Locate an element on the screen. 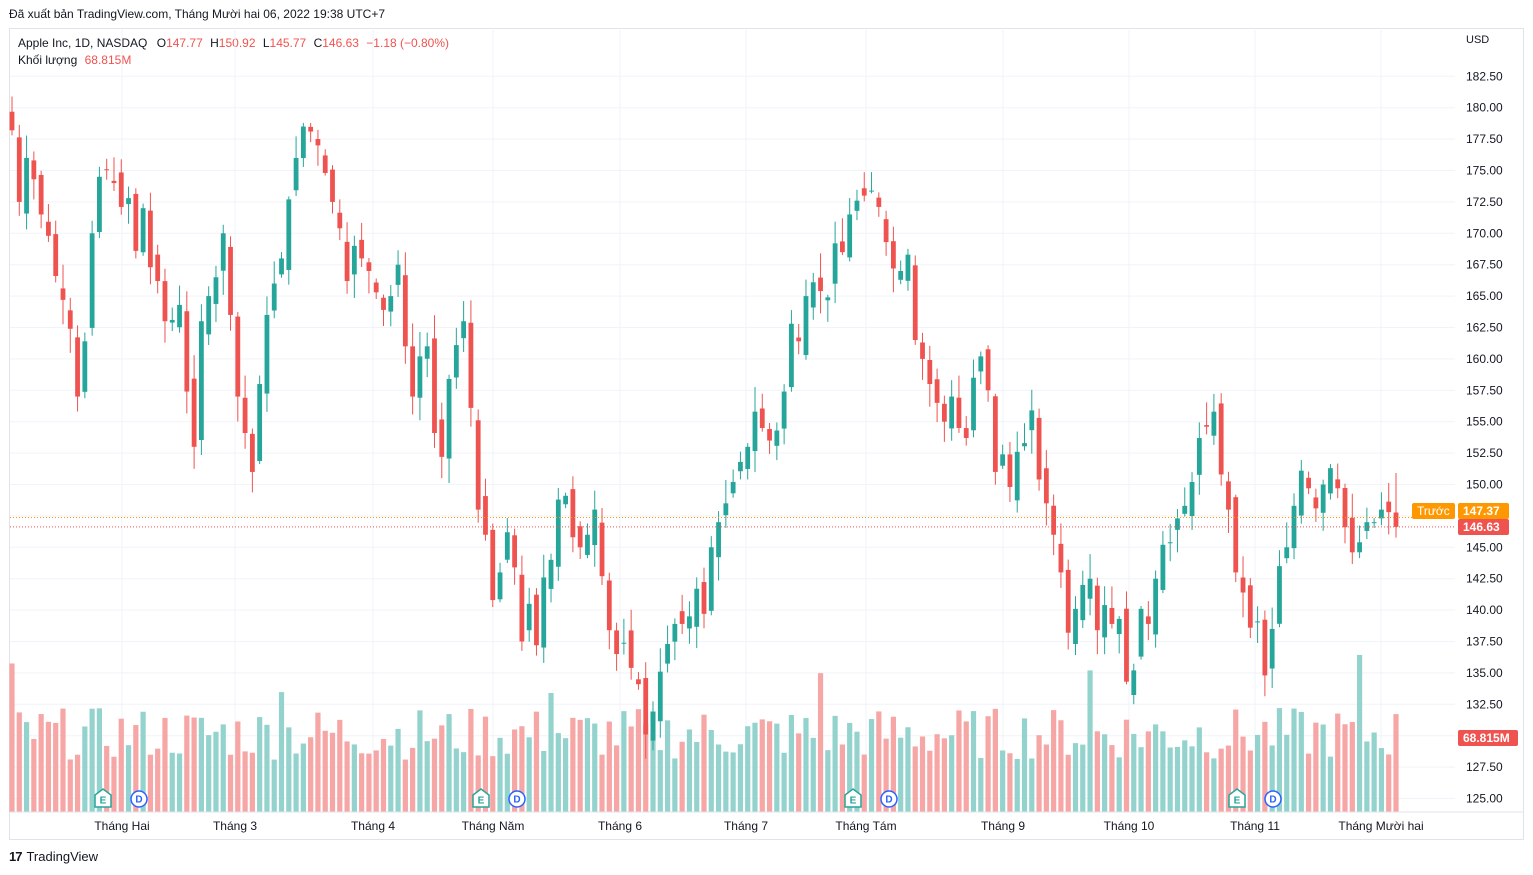 Image resolution: width=1533 pixels, height=875 pixels. legend-high-label: H is located at coordinates (214, 43).